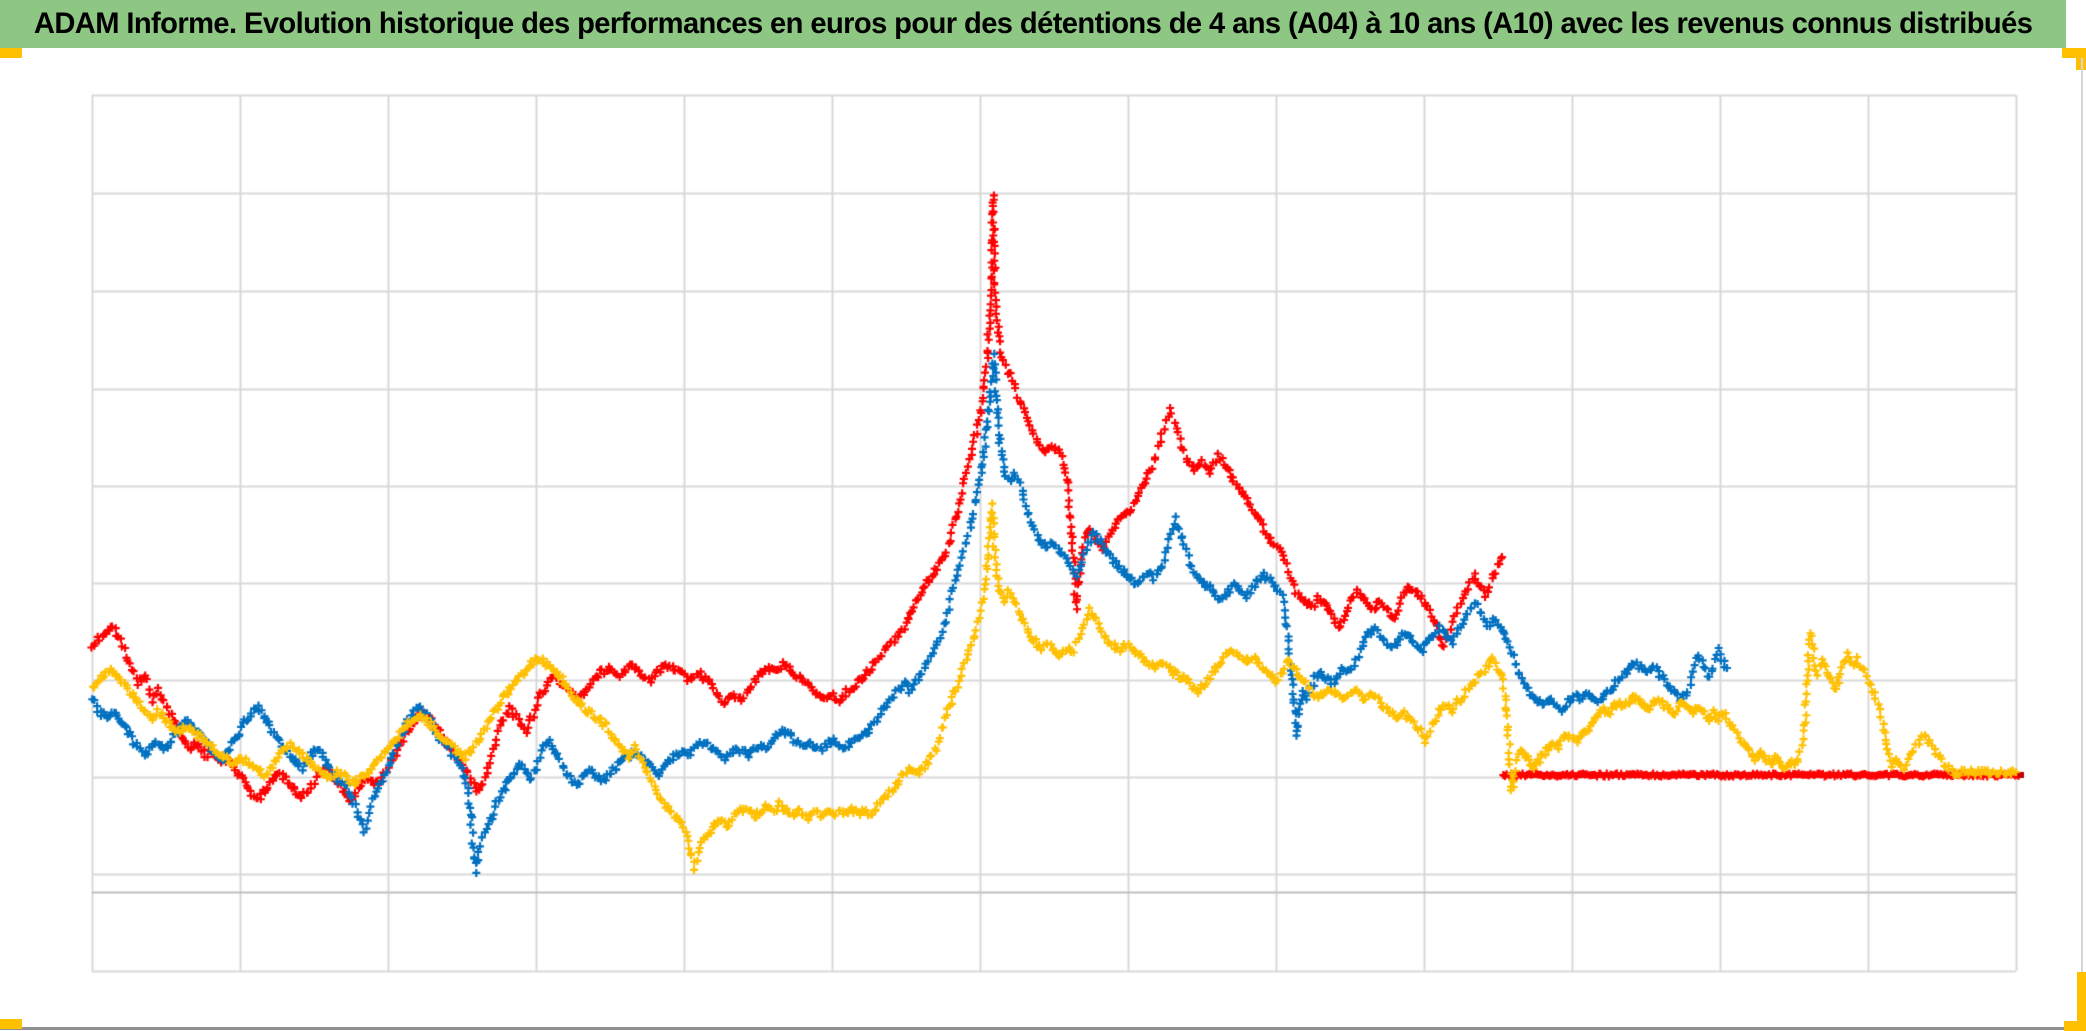 This screenshot has height=1031, width=2086. Describe the element at coordinates (2082, 542) in the screenshot. I see `right-frame-line` at that location.